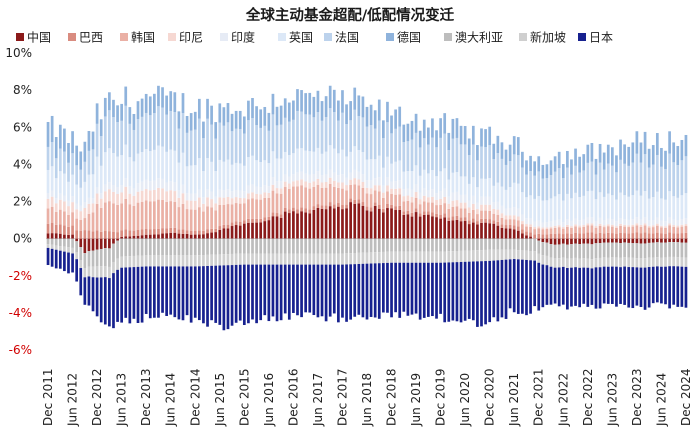 This screenshot has width=700, height=435. I want to click on legend-item: 印度, so click(237, 37).